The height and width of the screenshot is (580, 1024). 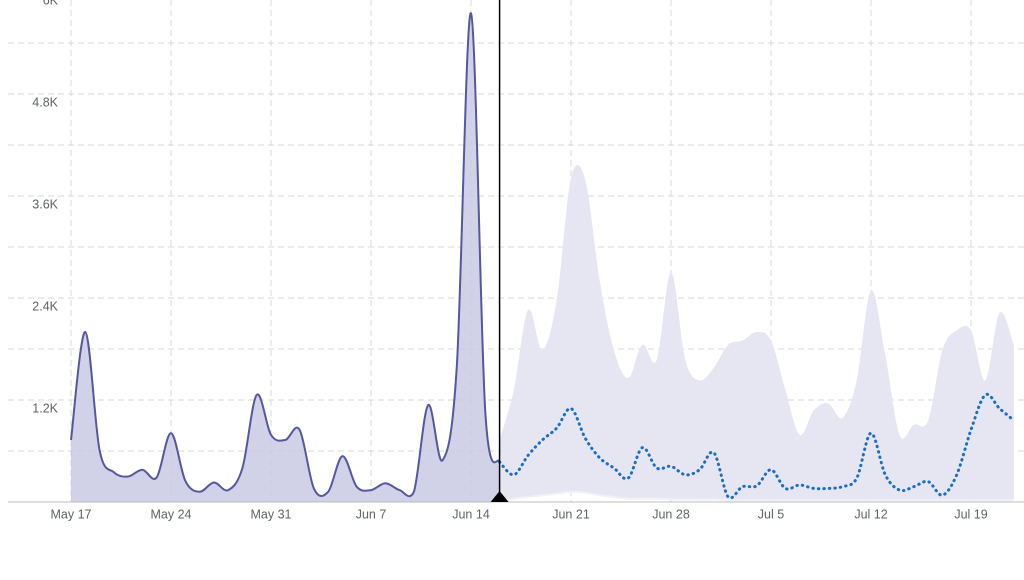 I want to click on x-tick-label: May 31, so click(x=271, y=514).